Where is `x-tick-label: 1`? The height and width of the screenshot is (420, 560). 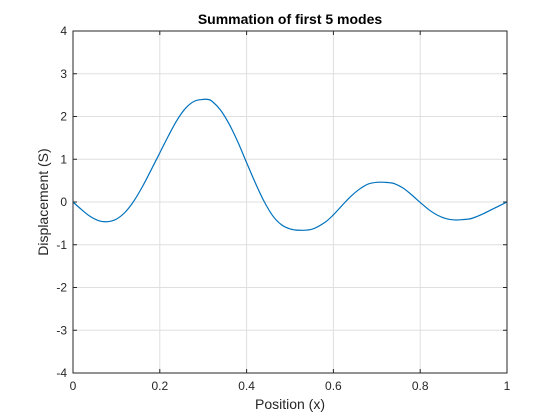
x-tick-label: 1 is located at coordinates (507, 386).